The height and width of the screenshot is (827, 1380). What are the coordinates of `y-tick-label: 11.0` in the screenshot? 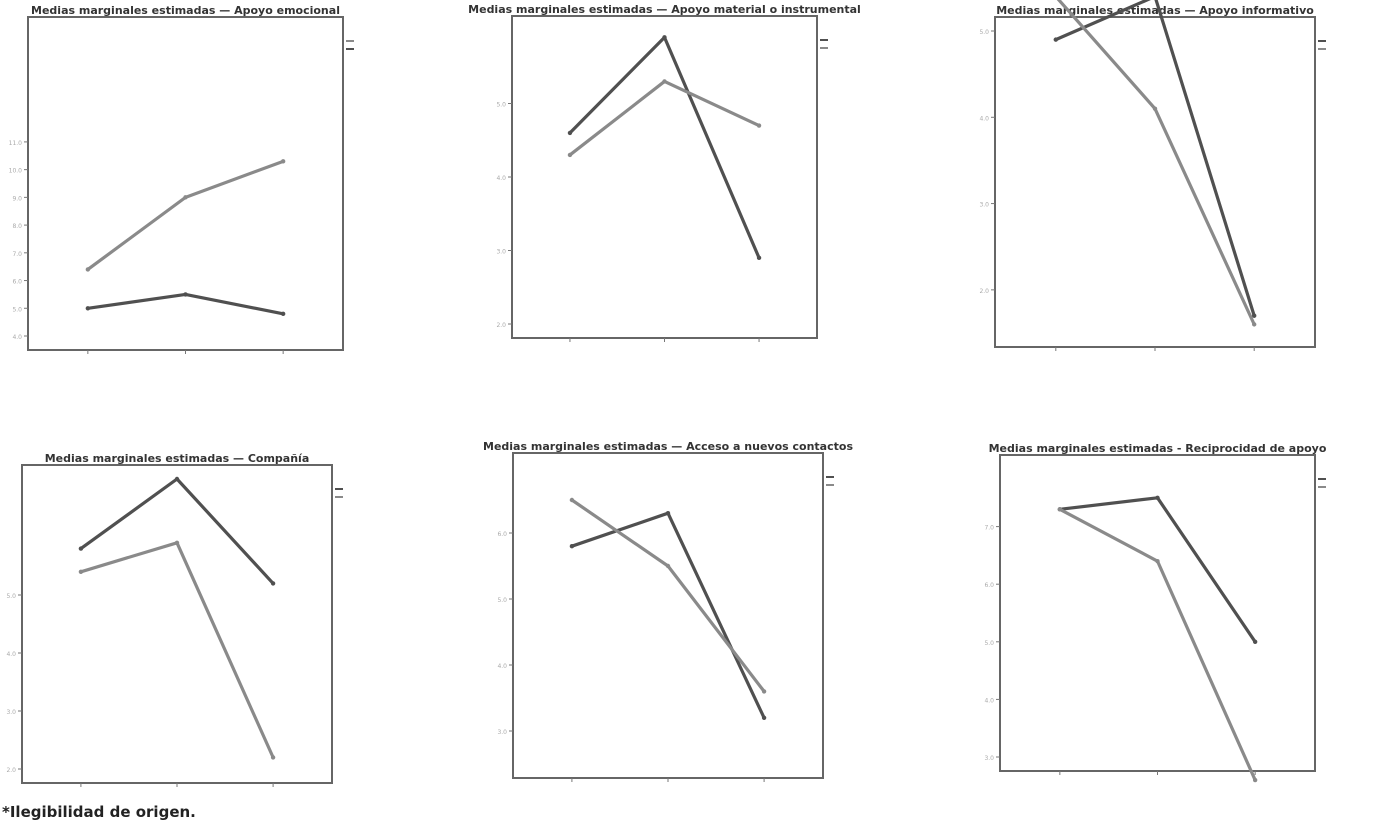 It's located at (16, 143).